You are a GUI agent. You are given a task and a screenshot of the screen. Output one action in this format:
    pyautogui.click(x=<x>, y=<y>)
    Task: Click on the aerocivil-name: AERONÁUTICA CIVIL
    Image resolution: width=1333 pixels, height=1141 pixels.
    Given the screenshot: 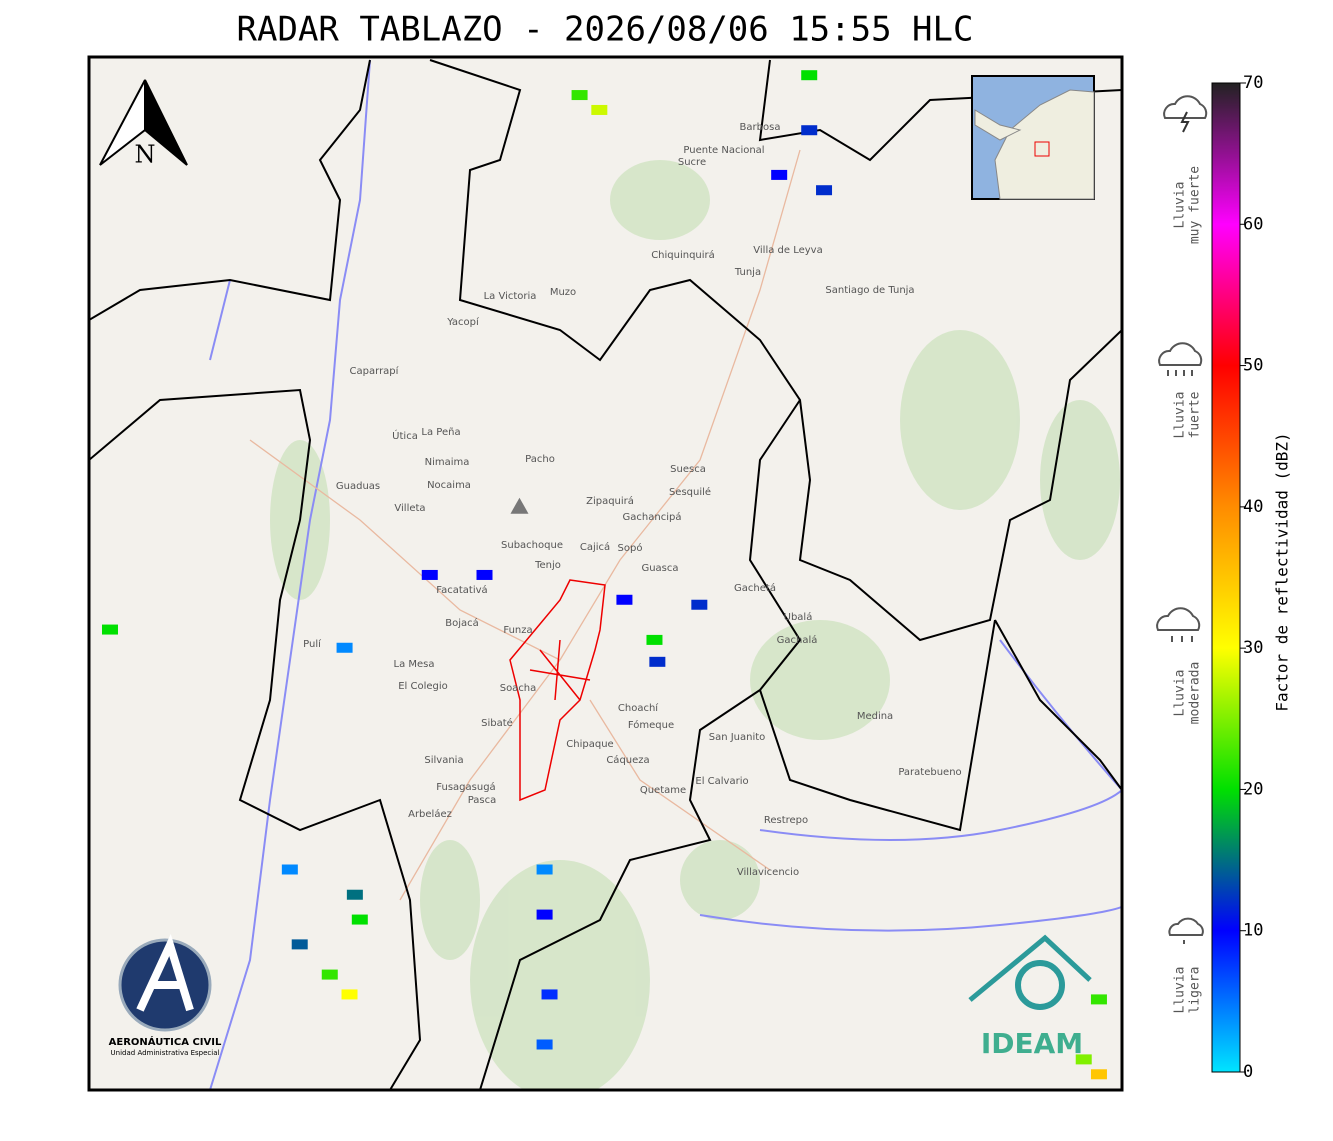 What is the action you would take?
    pyautogui.click(x=165, y=1041)
    